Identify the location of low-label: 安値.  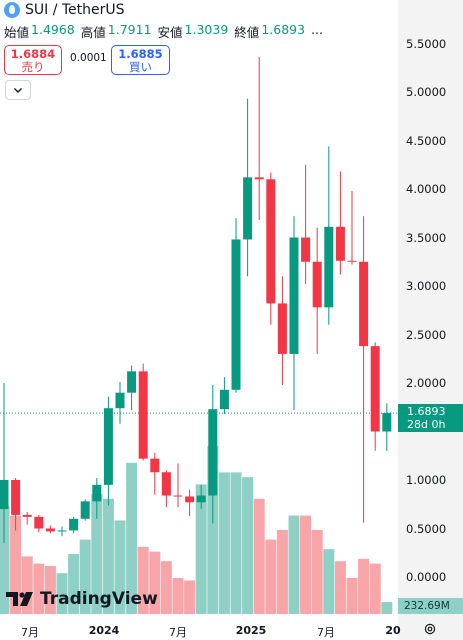
(170, 32).